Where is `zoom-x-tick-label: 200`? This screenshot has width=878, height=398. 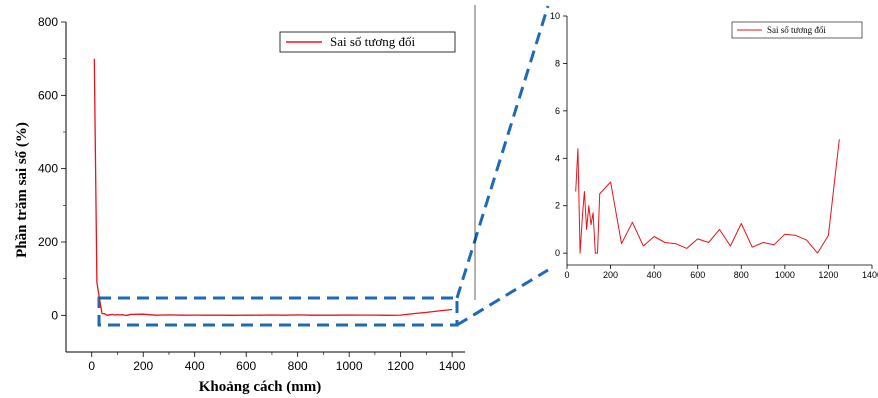
zoom-x-tick-label: 200 is located at coordinates (610, 275).